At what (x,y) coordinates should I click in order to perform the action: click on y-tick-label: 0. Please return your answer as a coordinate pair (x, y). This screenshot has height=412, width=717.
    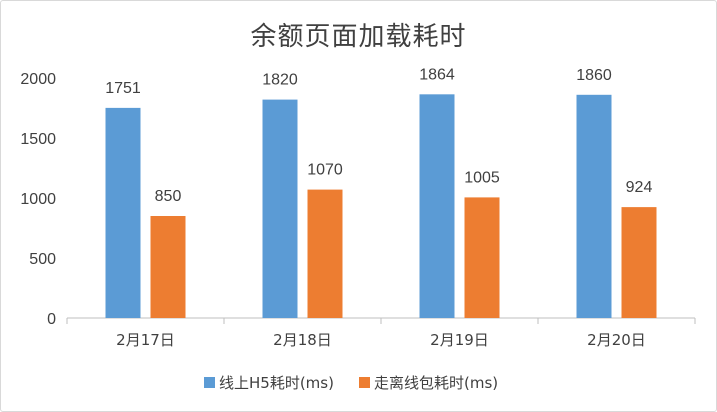
    Looking at the image, I should click on (51, 319).